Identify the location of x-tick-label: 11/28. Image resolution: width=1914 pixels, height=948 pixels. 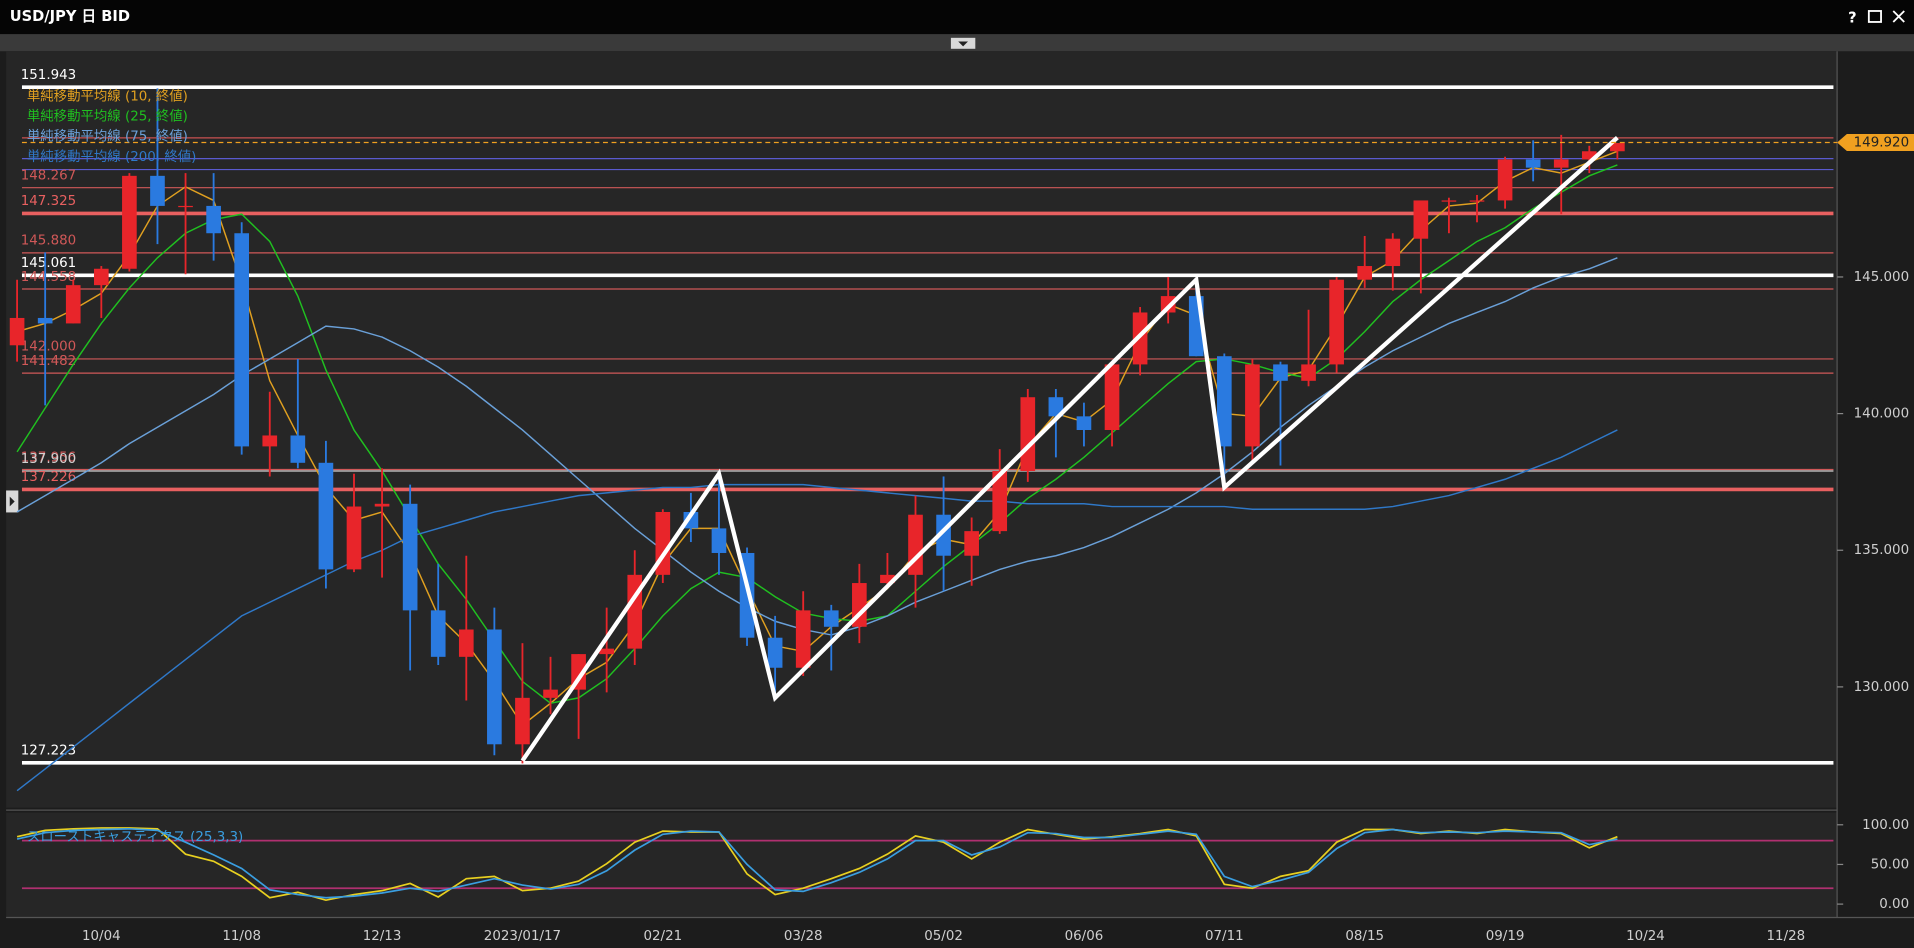
(1786, 936).